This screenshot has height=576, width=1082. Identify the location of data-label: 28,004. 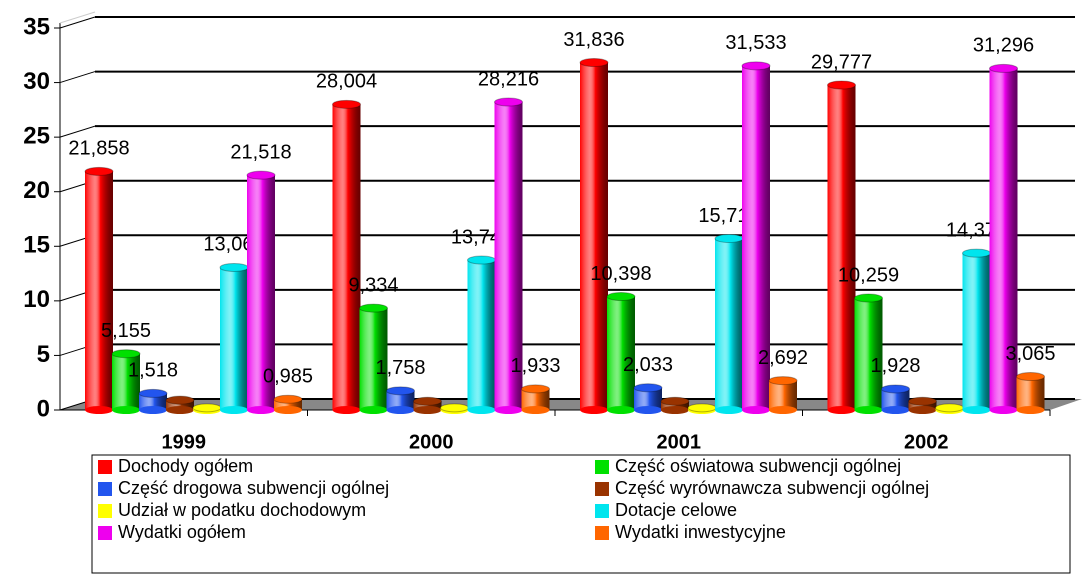
(346, 82).